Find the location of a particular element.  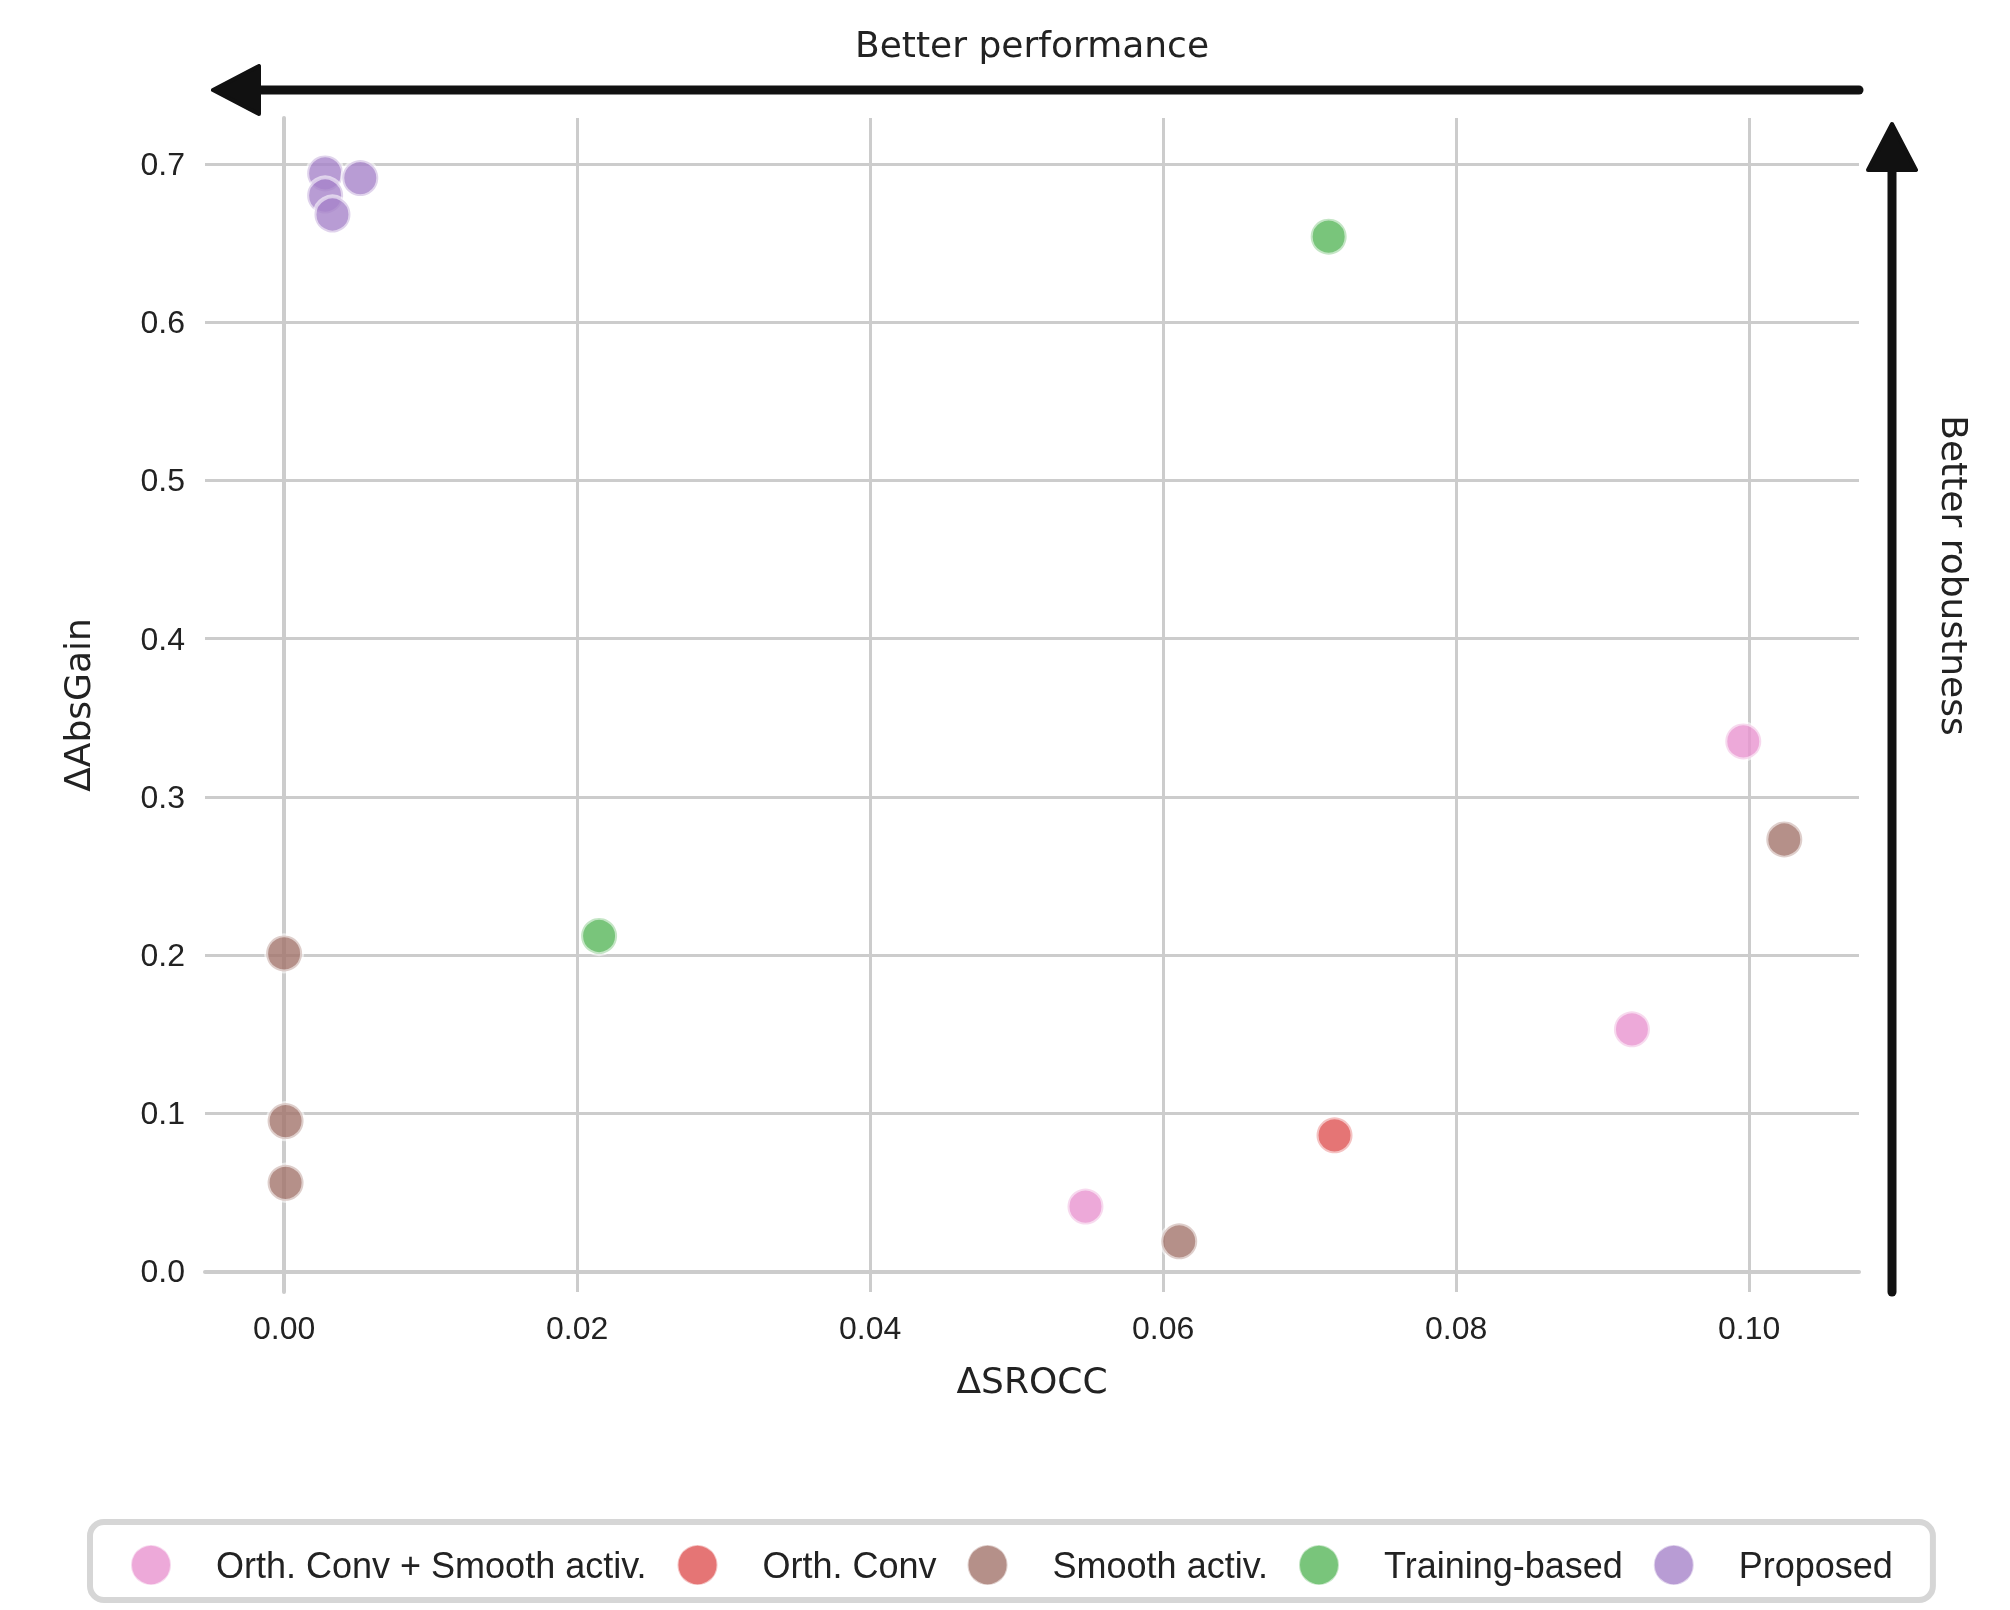

y-tick-label: 0.2 is located at coordinates (162, 954).